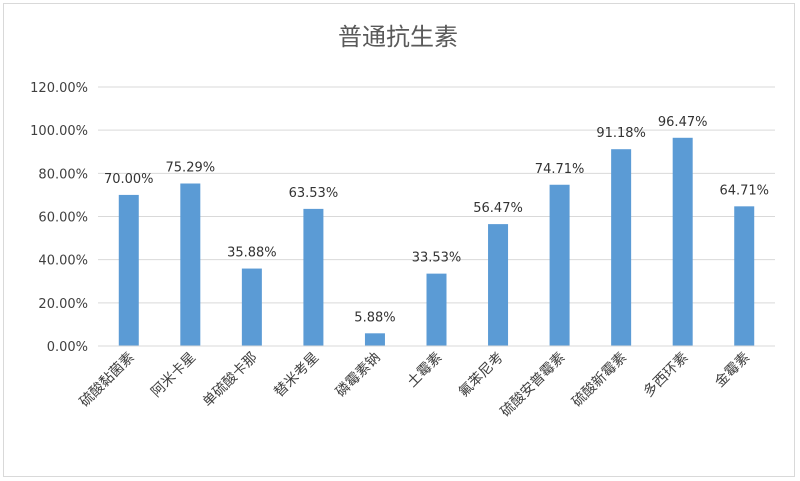 The height and width of the screenshot is (481, 800). I want to click on category-label: 土霉素, so click(424, 370).